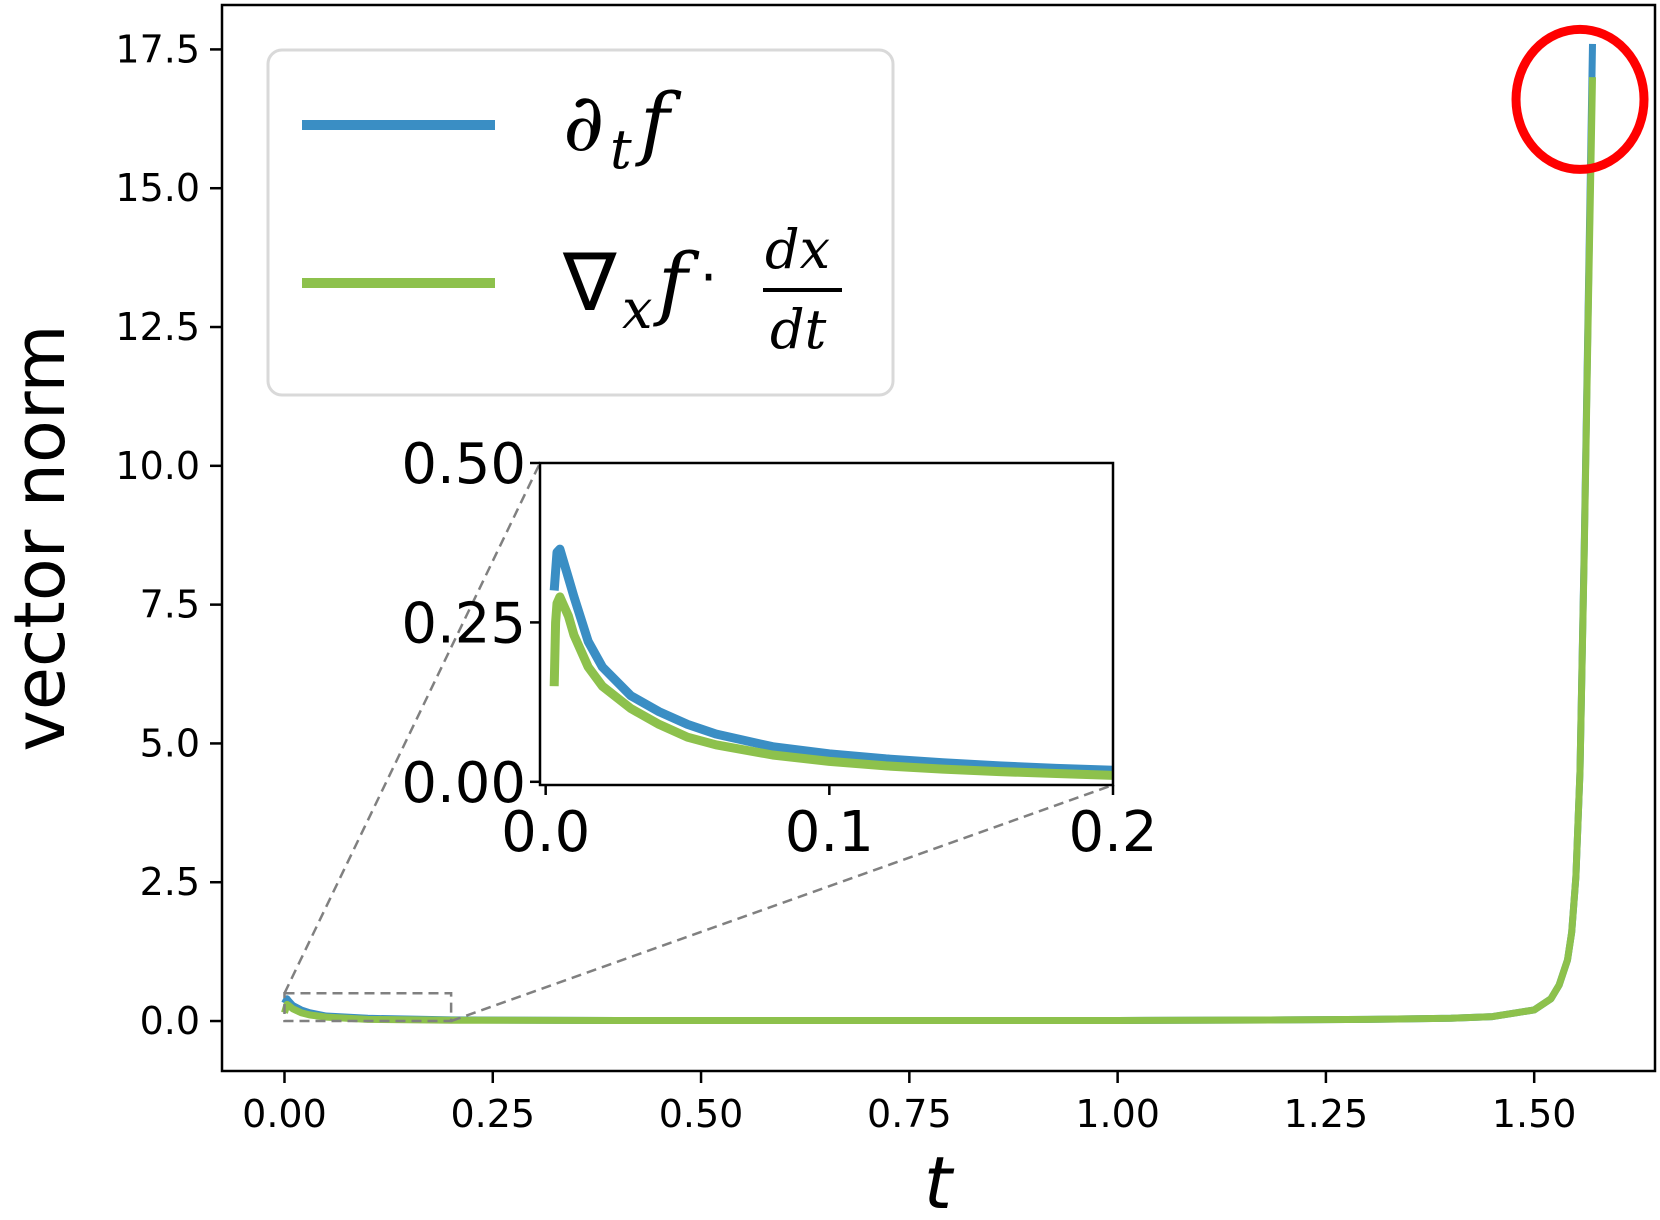  Describe the element at coordinates (1112, 832) in the screenshot. I see `inset-x-tick-label: 0.2` at that location.